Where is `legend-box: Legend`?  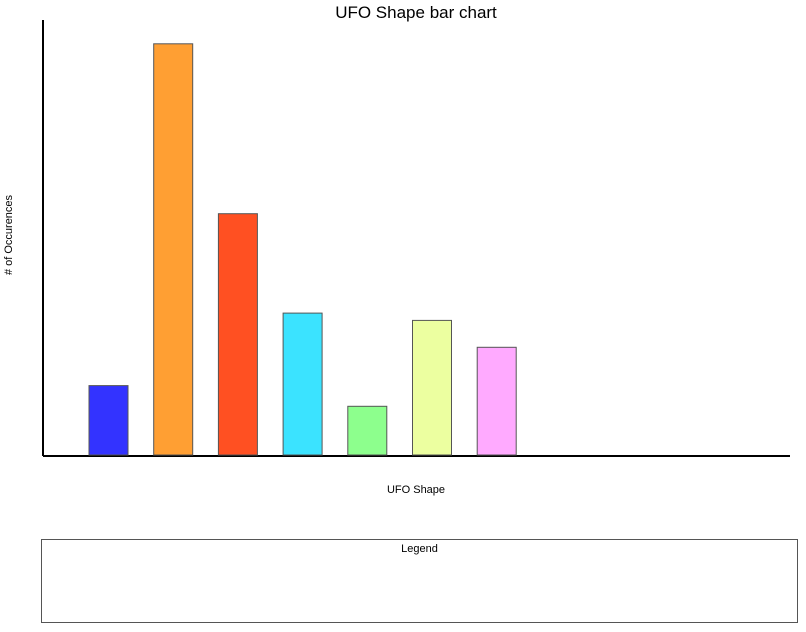
legend-box: Legend is located at coordinates (419, 581).